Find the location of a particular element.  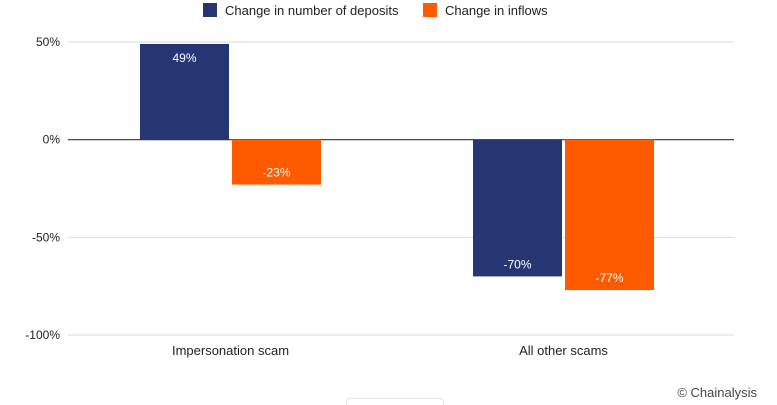

bar-value-label: -23% is located at coordinates (276, 173).